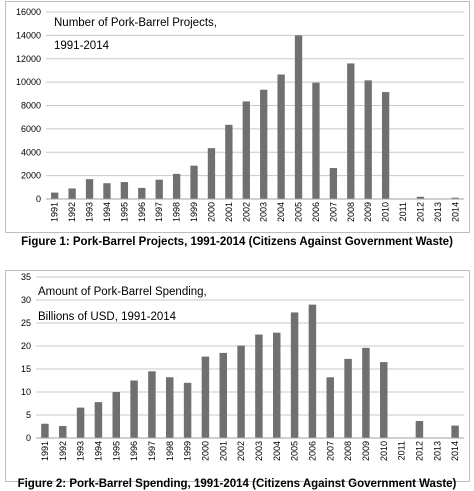 This screenshot has height=491, width=474. What do you see at coordinates (368, 139) in the screenshot?
I see `bar-2009` at bounding box center [368, 139].